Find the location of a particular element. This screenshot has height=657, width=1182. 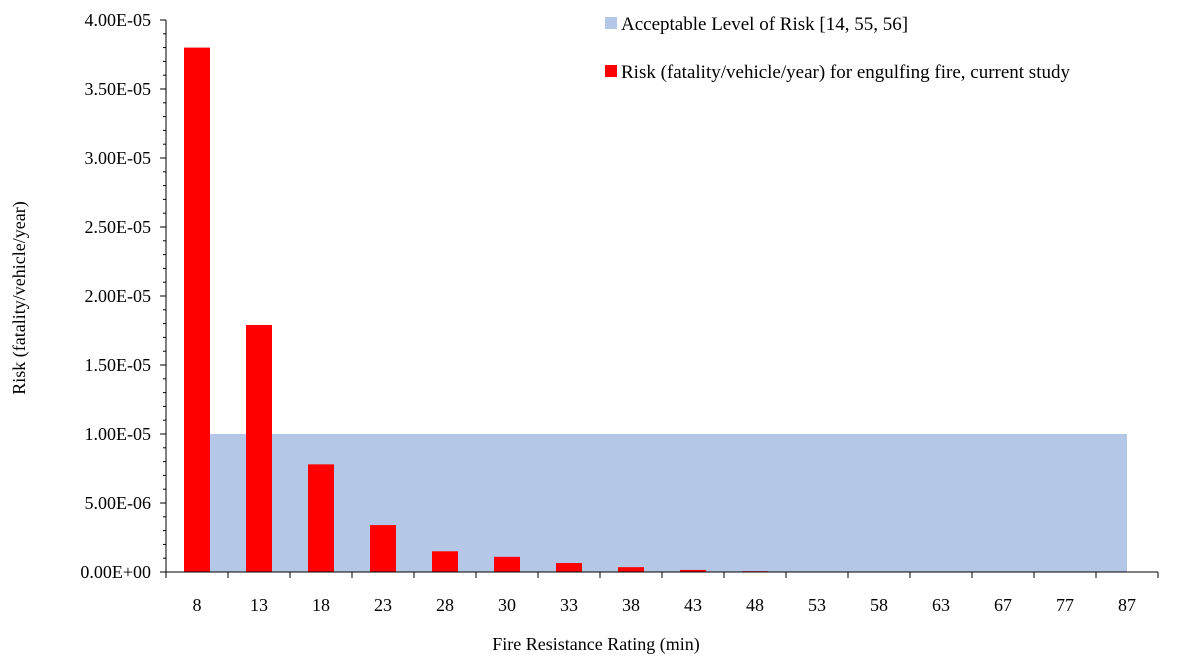

x-tick-label-77: 77 is located at coordinates (1065, 605).